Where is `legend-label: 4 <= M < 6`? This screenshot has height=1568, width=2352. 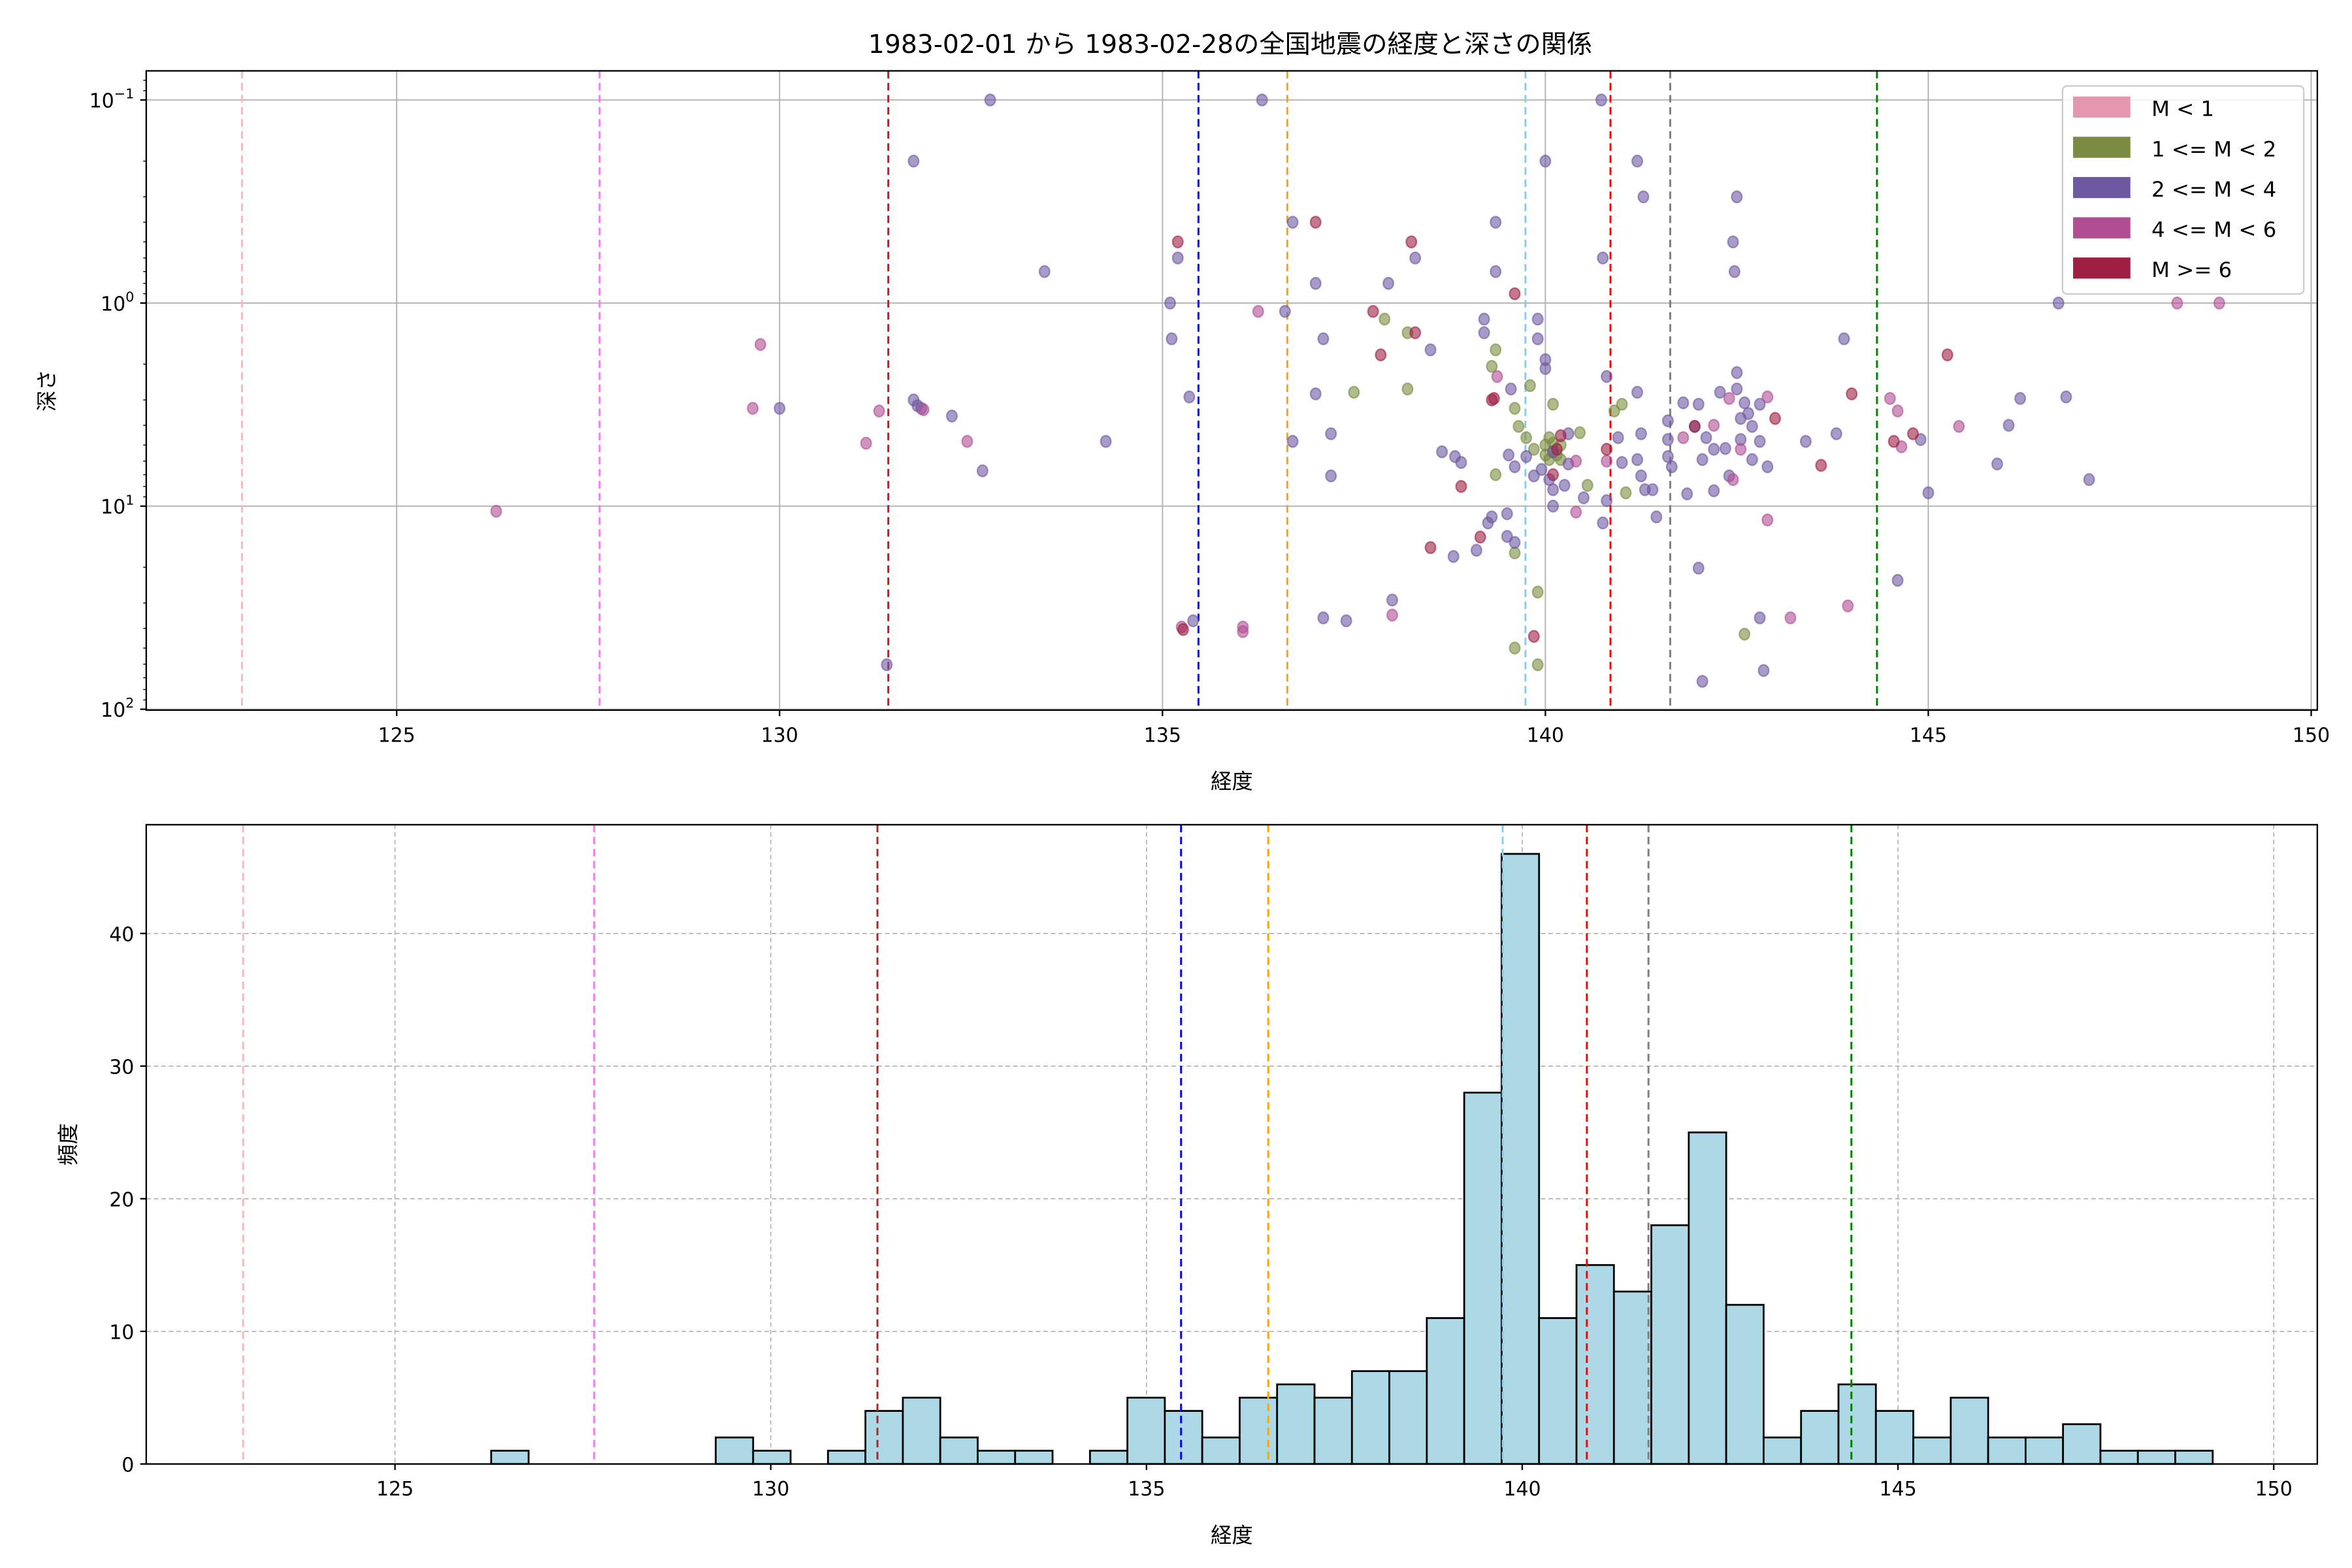
legend-label: 4 <= M < 6 is located at coordinates (2213, 230).